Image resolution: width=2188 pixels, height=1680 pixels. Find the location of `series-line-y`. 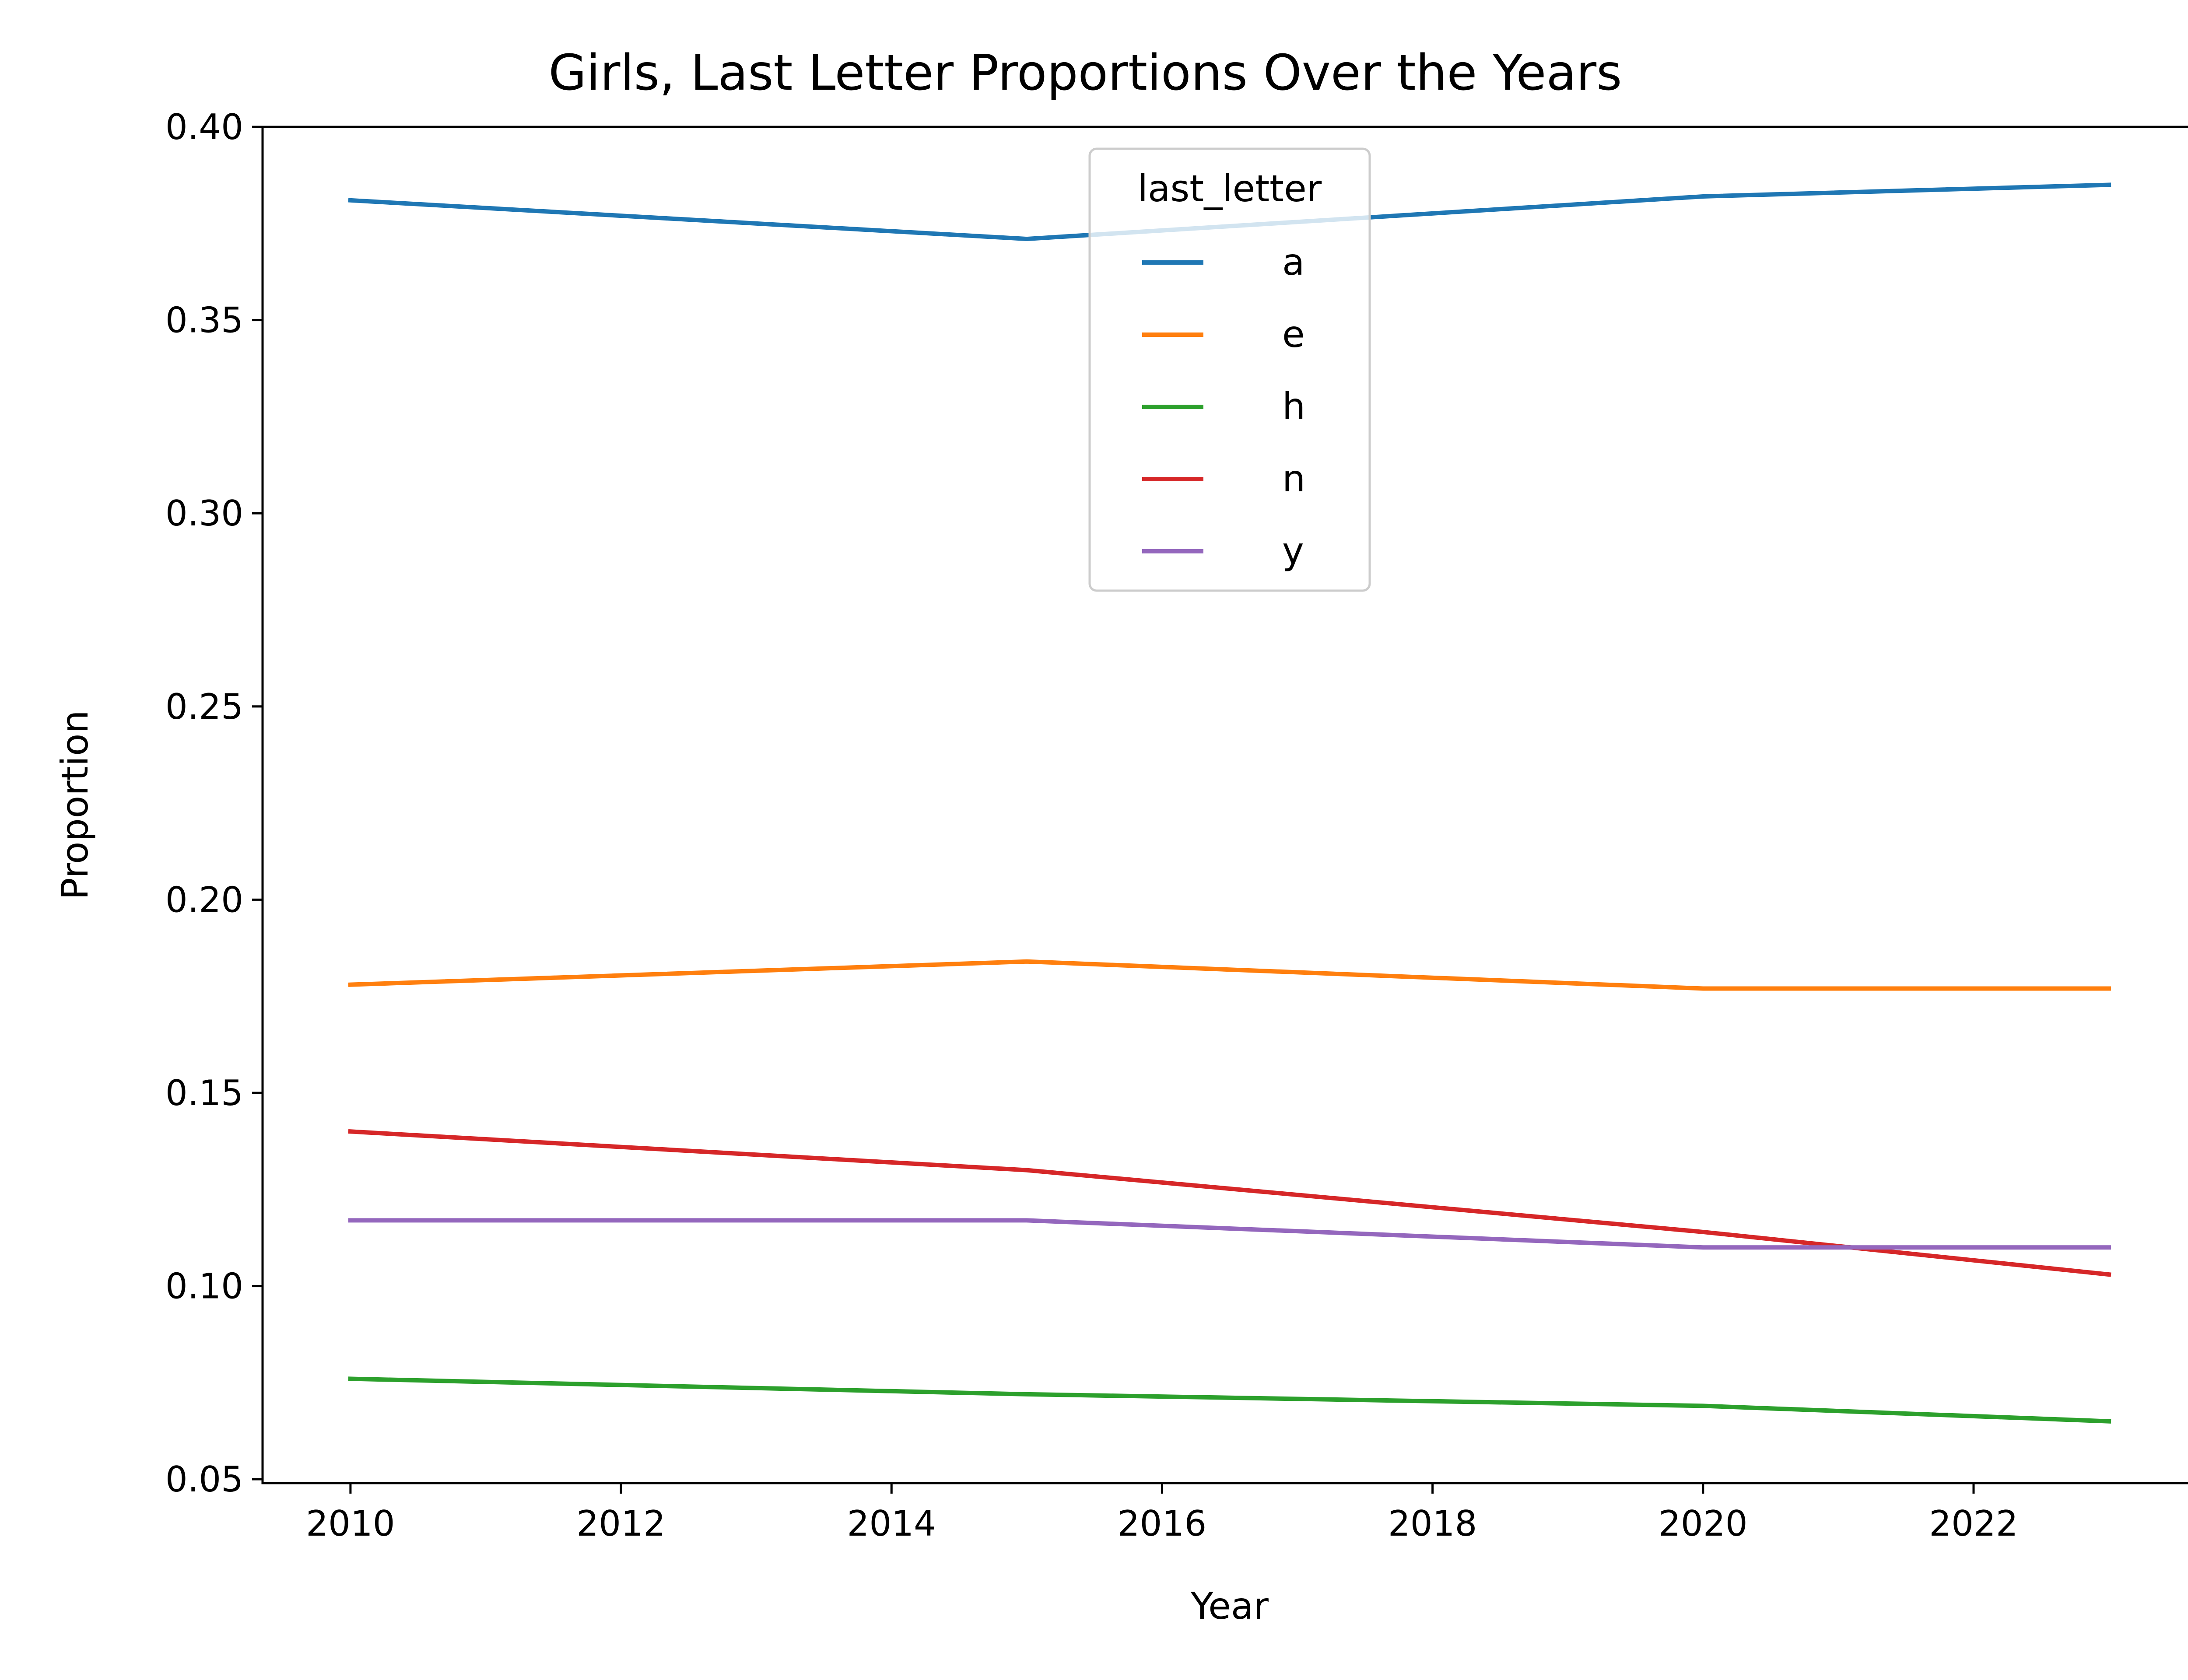

series-line-y is located at coordinates (1229, 1234).